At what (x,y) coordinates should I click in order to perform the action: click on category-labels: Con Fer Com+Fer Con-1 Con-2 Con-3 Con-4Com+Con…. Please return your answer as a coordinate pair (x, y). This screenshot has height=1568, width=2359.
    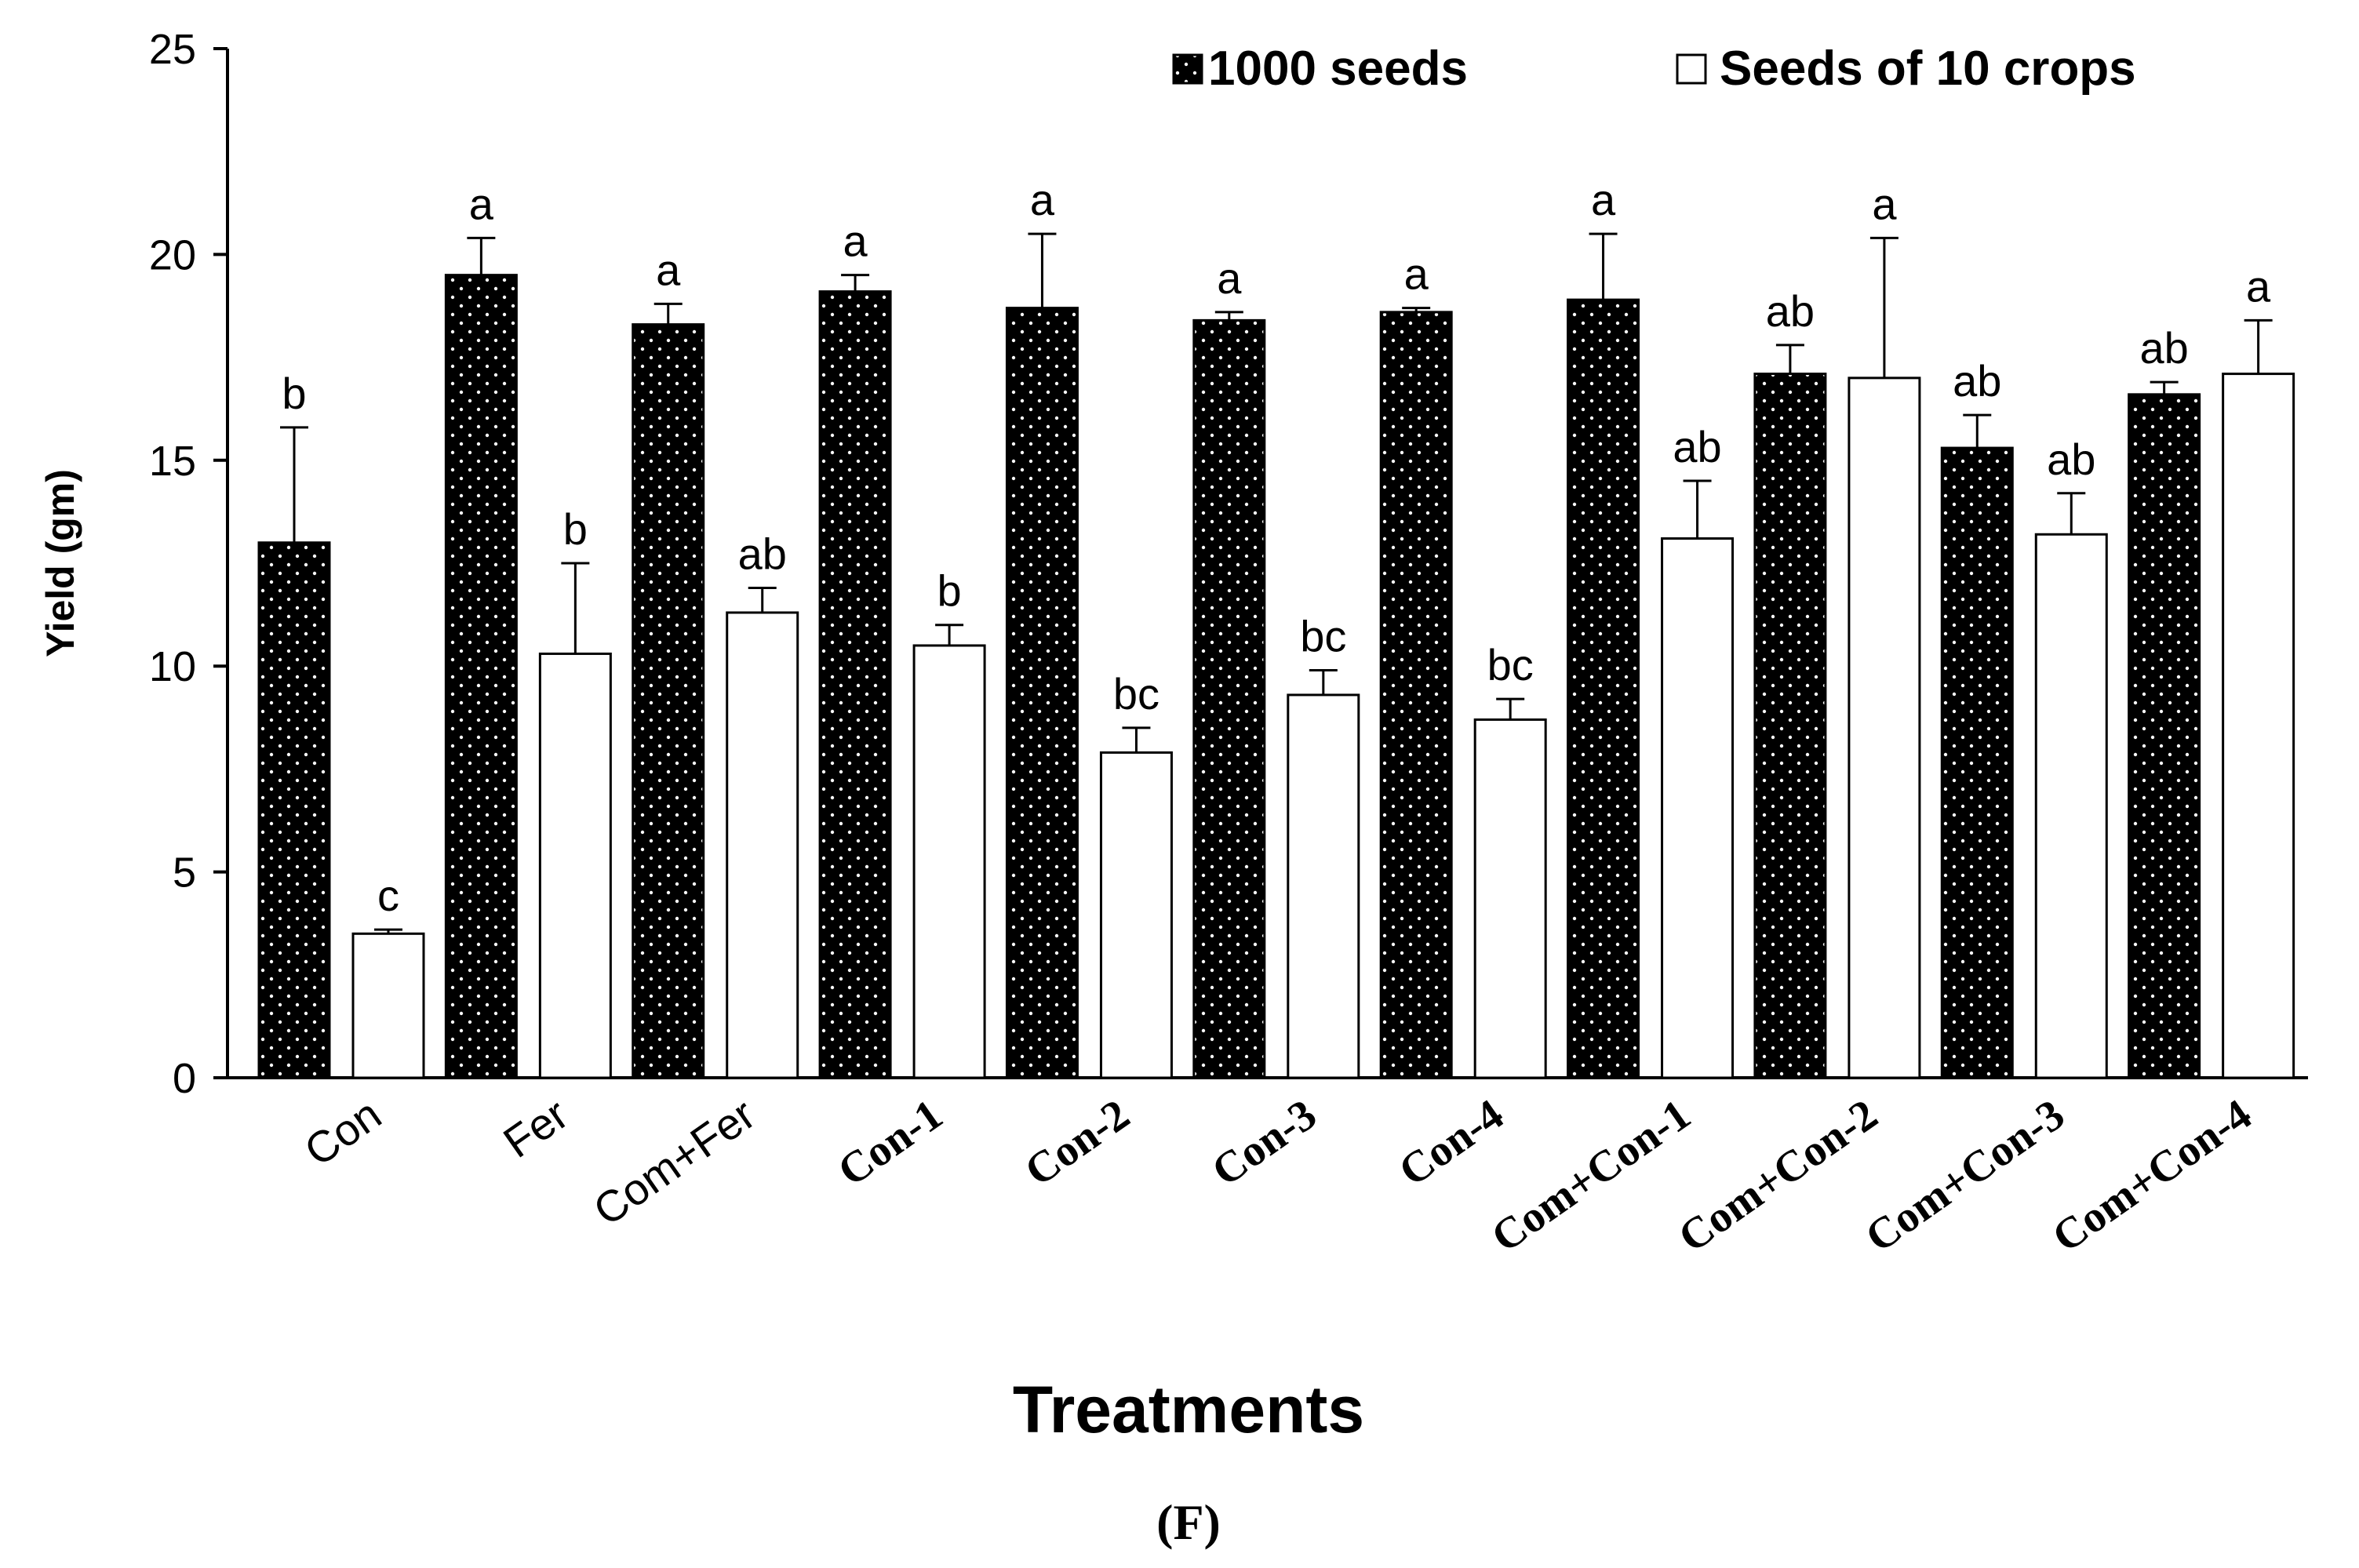
    Looking at the image, I should click on (1278, 1175).